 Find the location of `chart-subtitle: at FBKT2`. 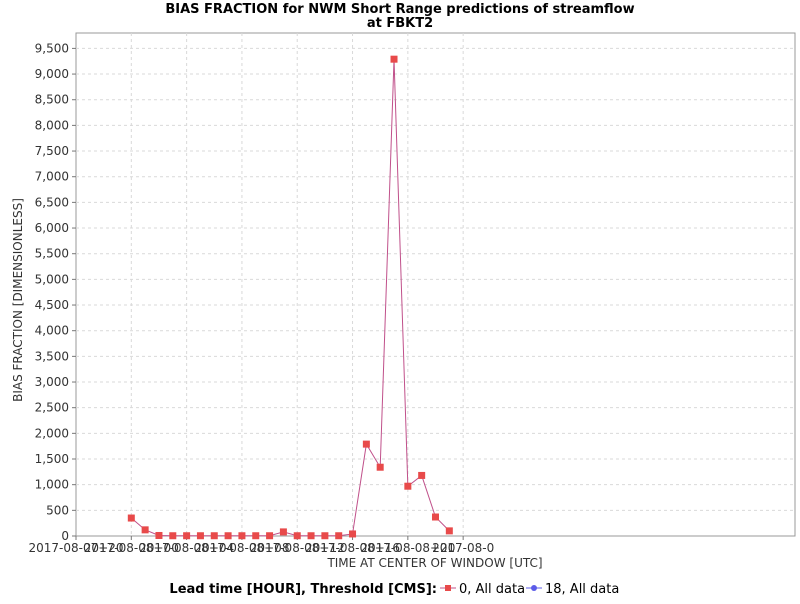

chart-subtitle: at FBKT2 is located at coordinates (400, 23).